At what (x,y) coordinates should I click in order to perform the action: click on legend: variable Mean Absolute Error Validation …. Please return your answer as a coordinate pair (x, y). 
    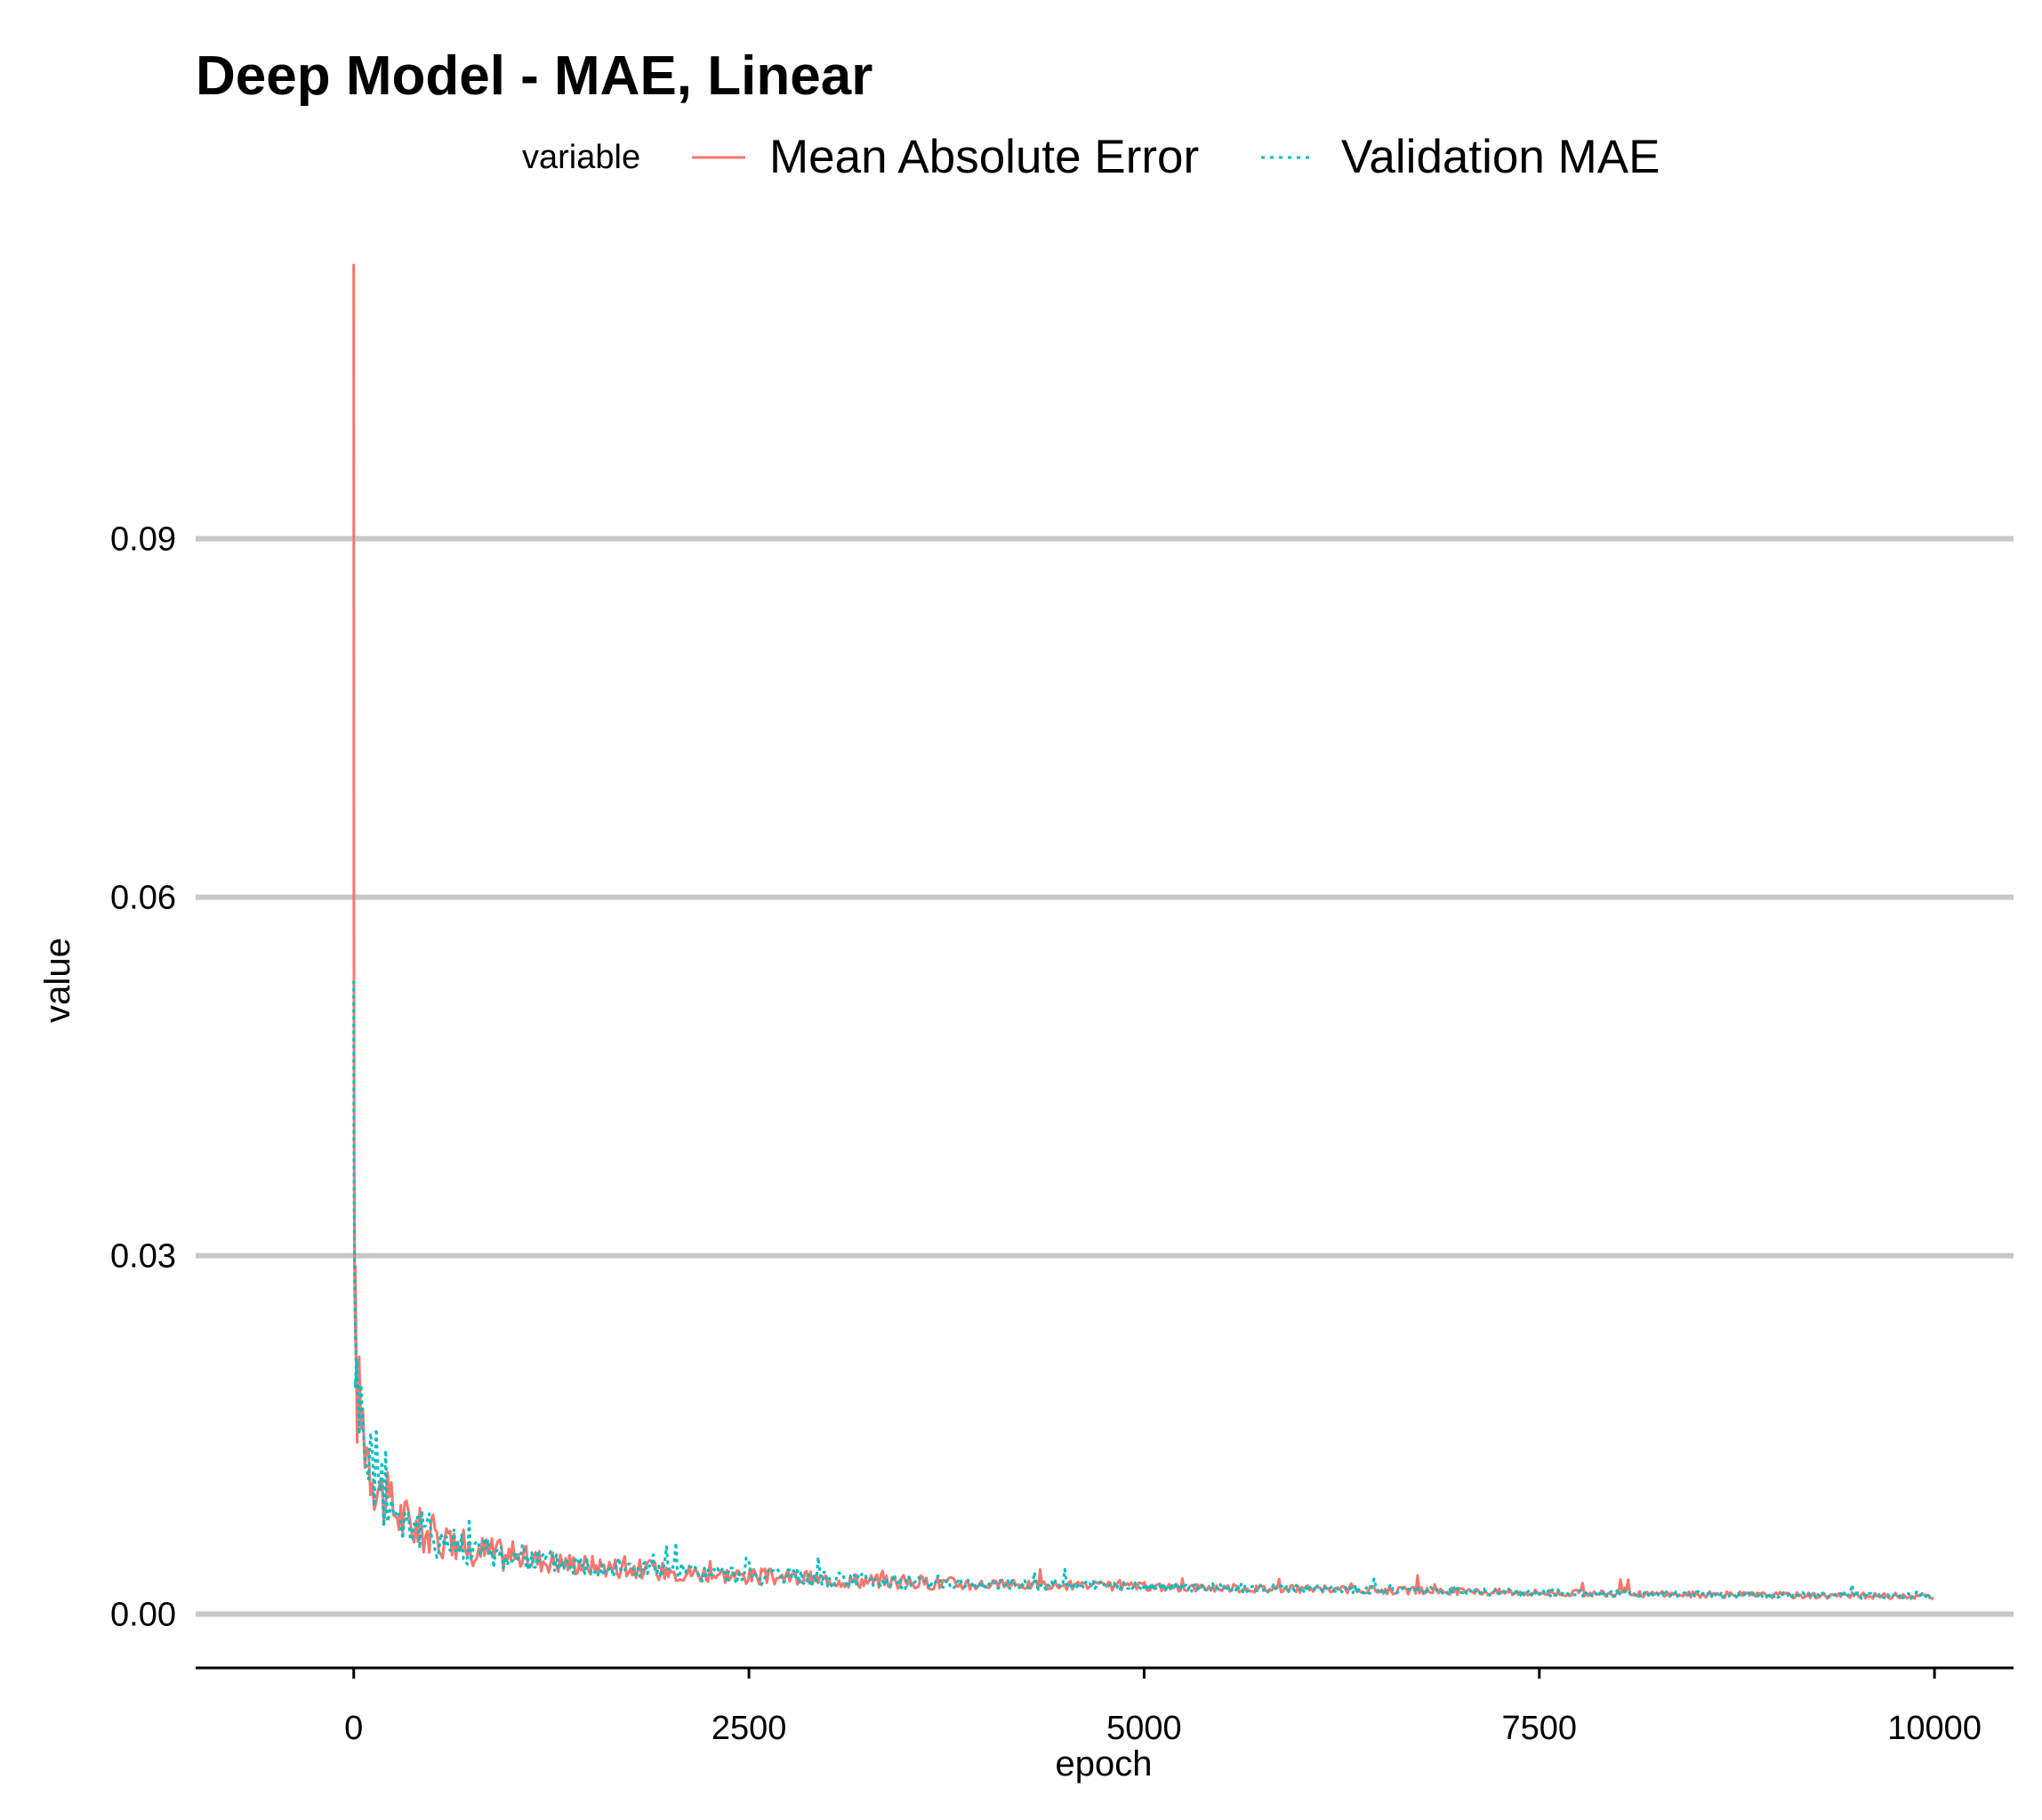
    Looking at the image, I should click on (1091, 157).